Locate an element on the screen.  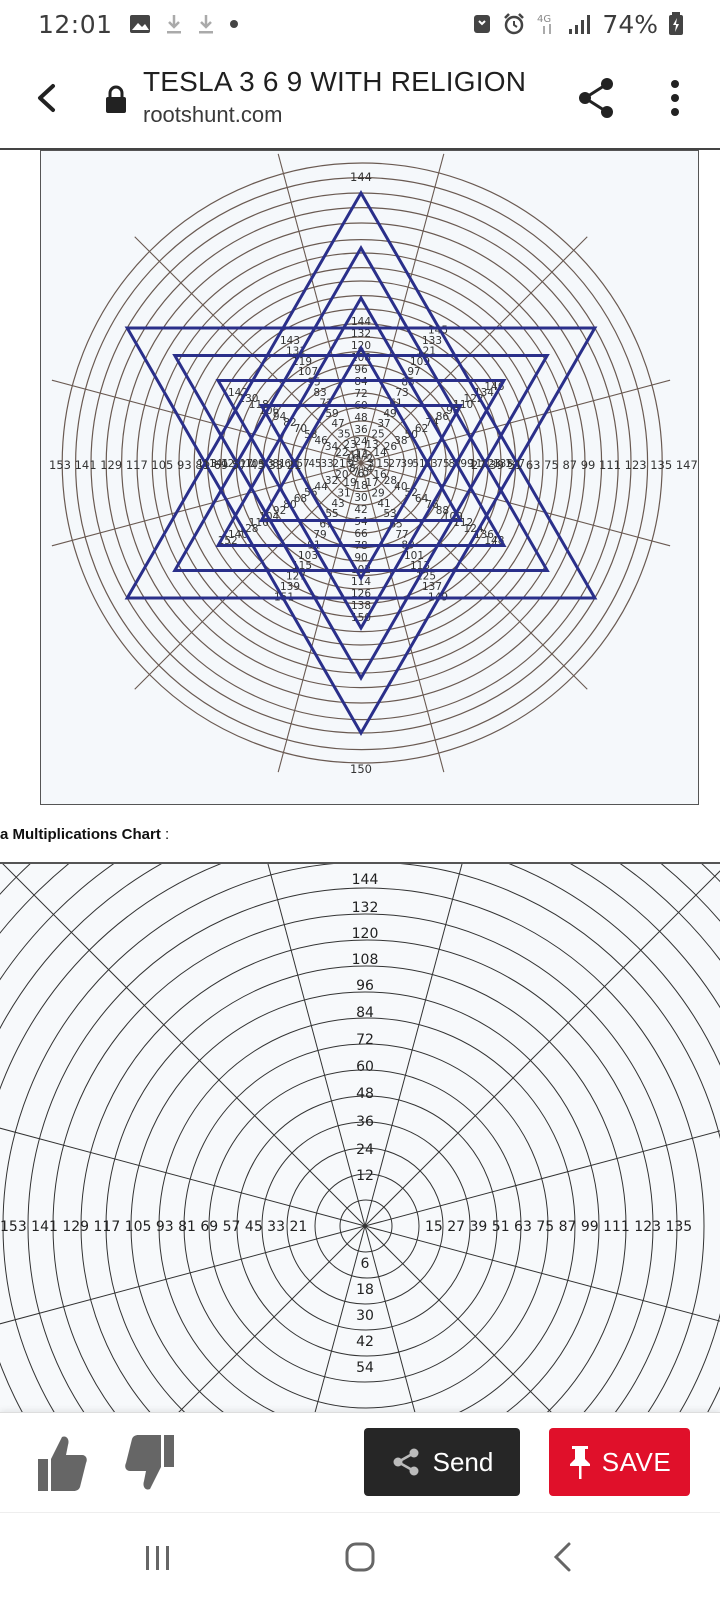
spiral-number: 73 is located at coordinates (401, 393).